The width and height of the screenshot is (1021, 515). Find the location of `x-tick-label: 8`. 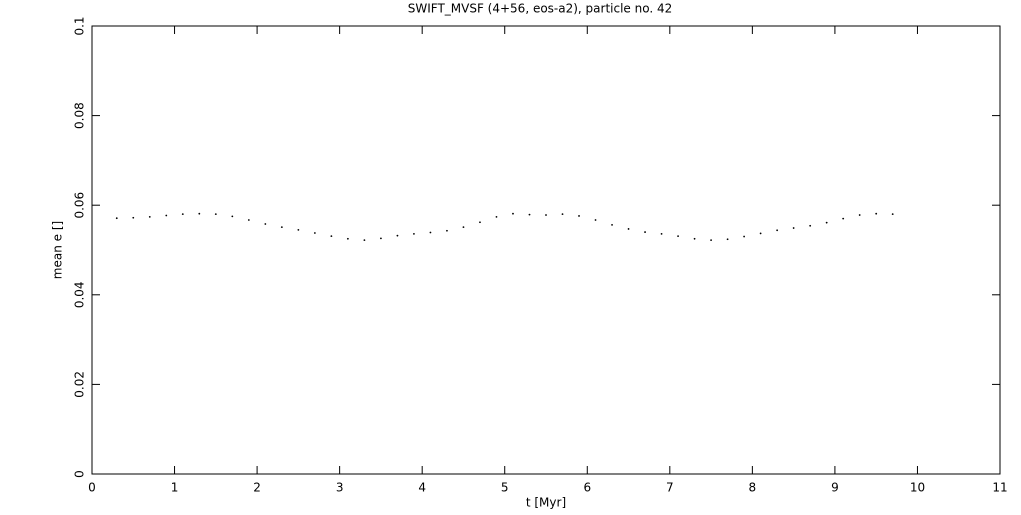

x-tick-label: 8 is located at coordinates (753, 488).